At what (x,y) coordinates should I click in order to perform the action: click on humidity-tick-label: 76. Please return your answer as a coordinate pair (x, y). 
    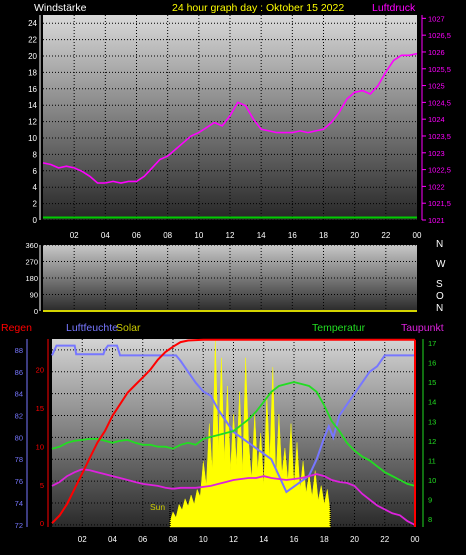
    Looking at the image, I should click on (19, 481).